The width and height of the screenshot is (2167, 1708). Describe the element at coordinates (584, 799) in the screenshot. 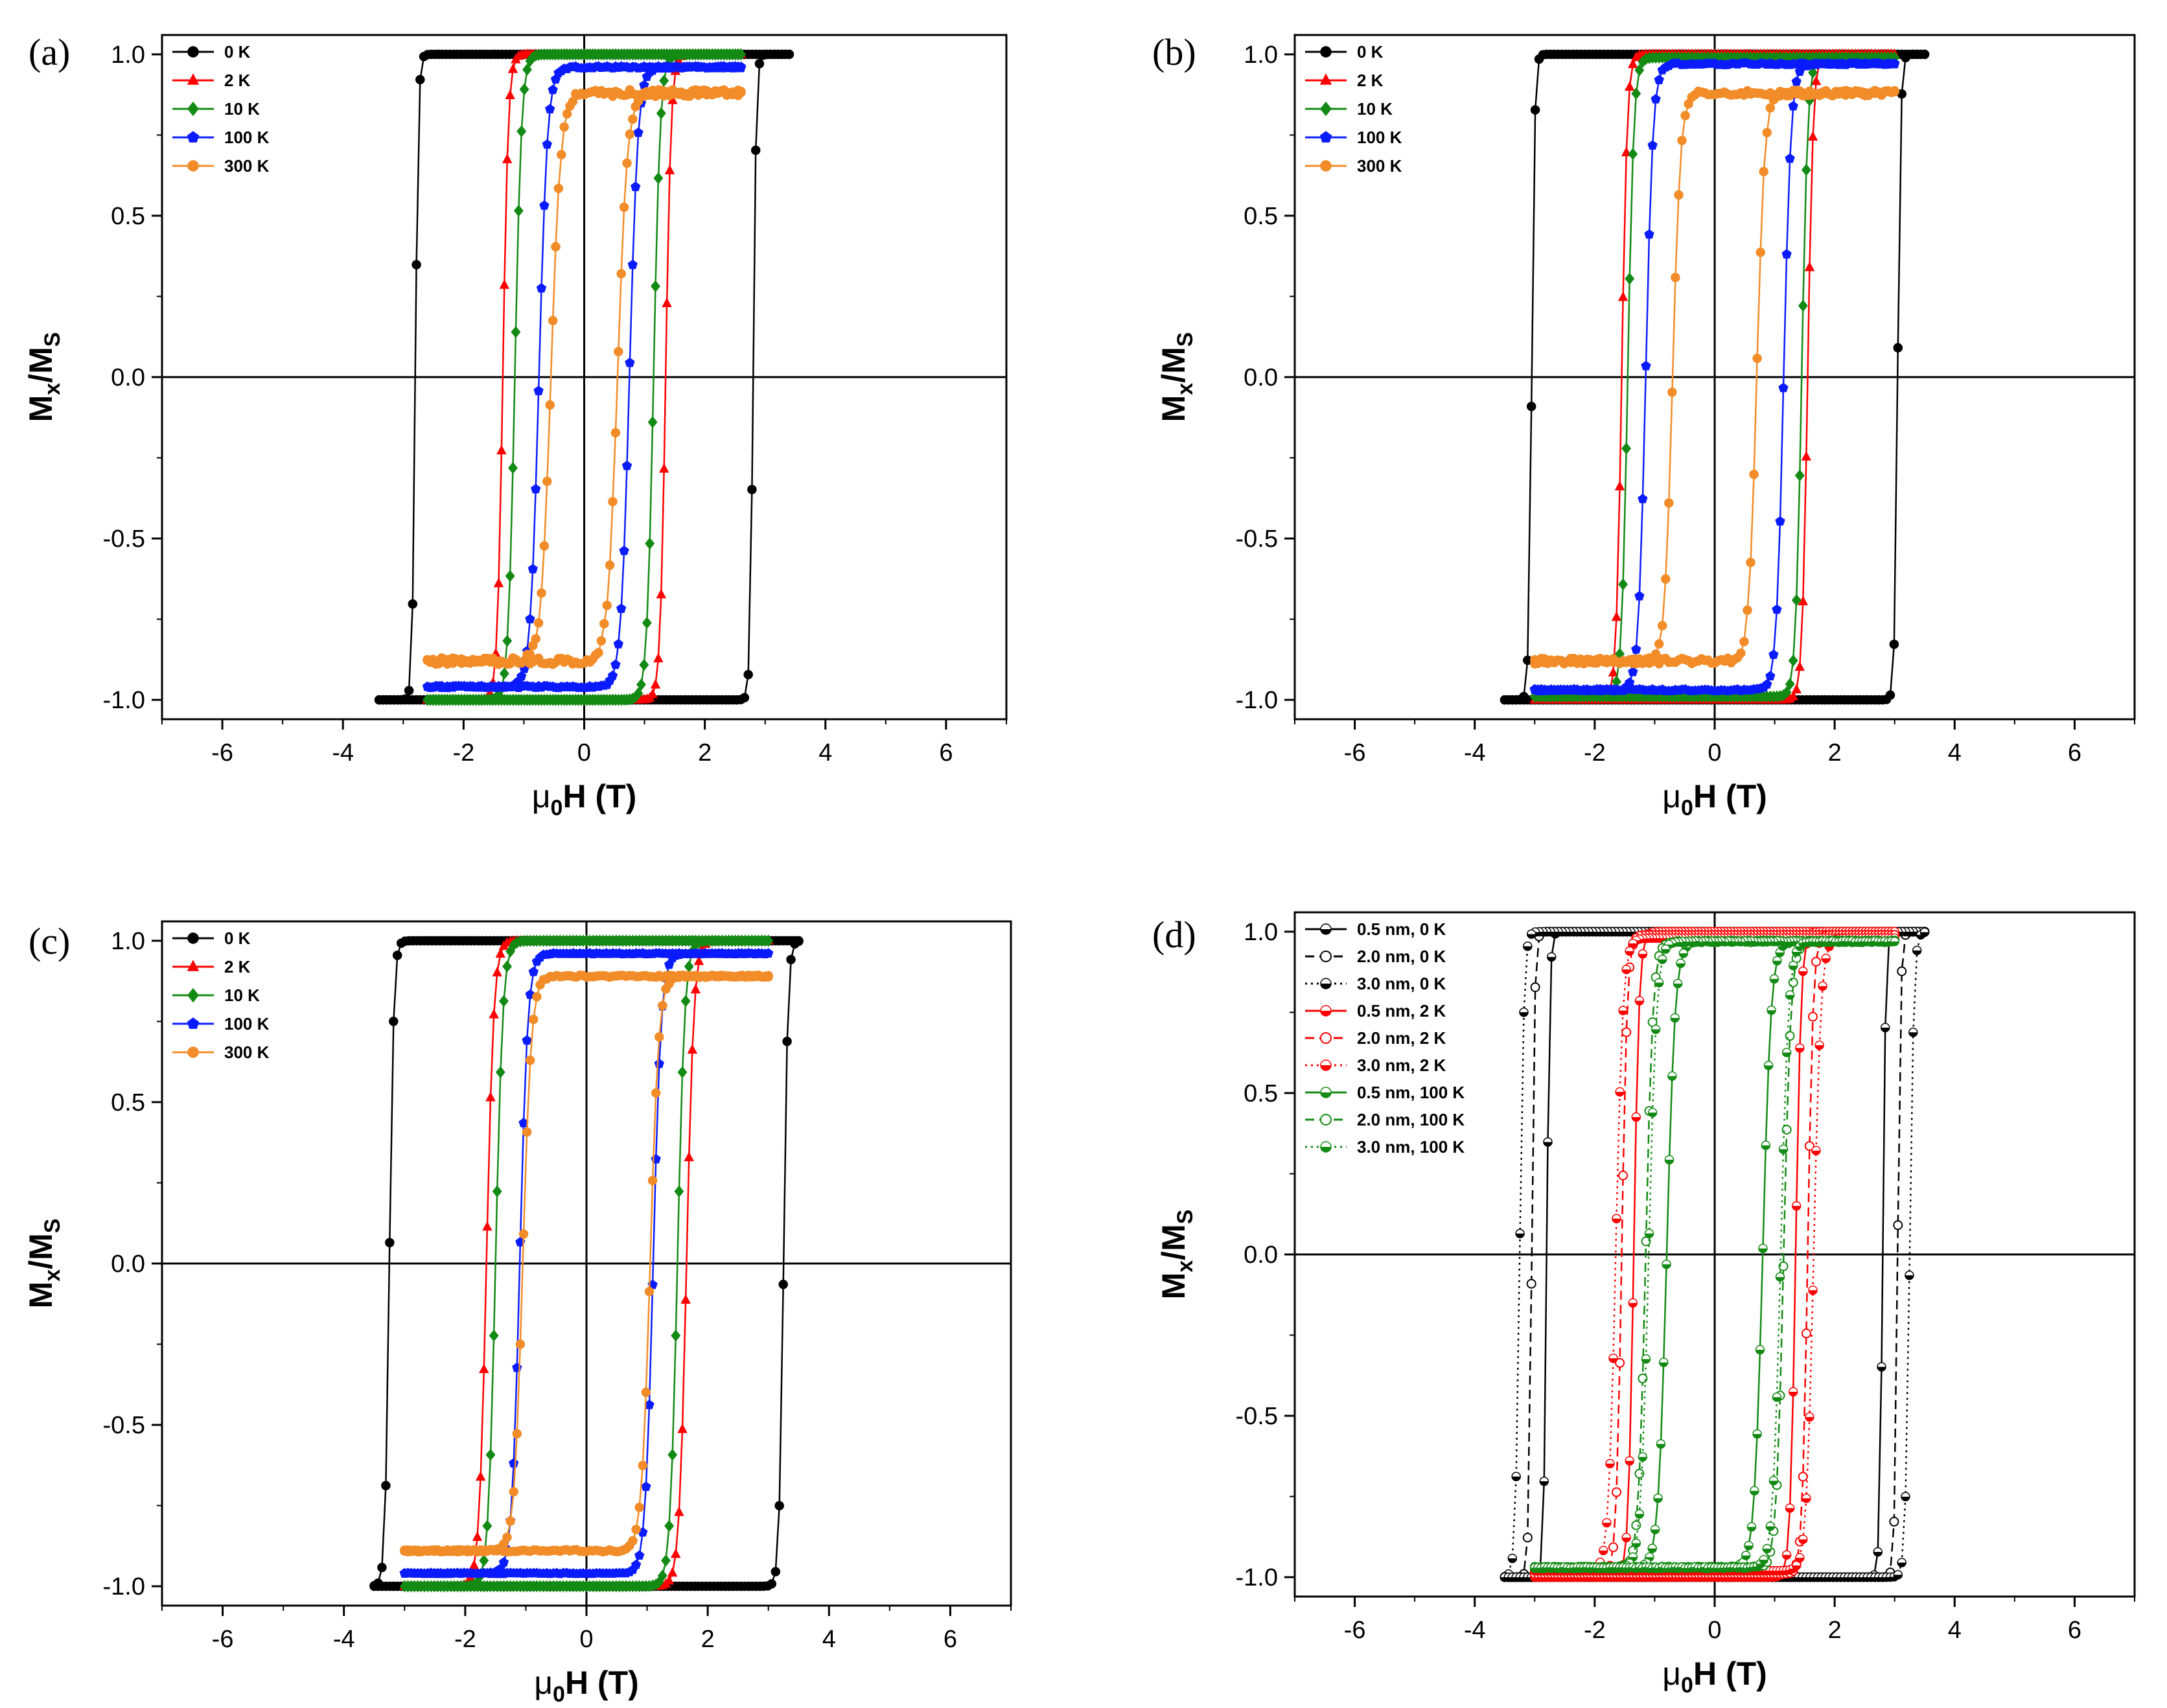

I see `x-axis-label: μ0H (T)` at that location.